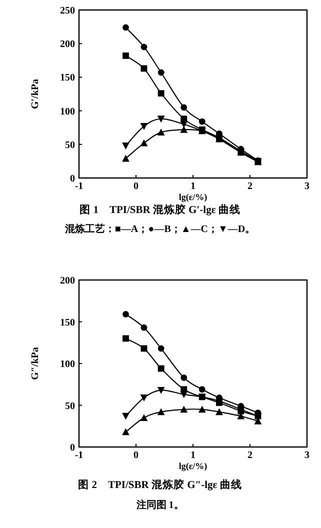 The width and height of the screenshot is (321, 528). I want to click on text: 图 2 TPI/SBR 混炼胶 G″-lgε 曲线, so click(160, 484).